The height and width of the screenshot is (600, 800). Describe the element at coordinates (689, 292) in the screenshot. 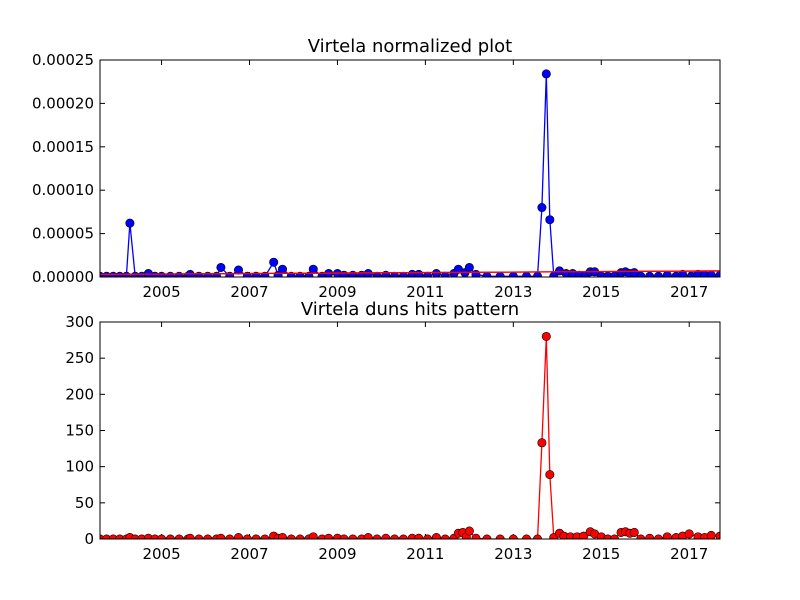

I see `normalized-x-tick-label: 2017` at that location.